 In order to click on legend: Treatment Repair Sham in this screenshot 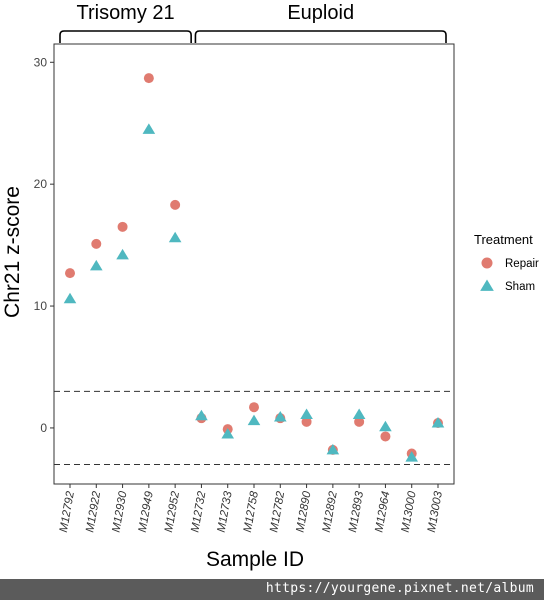, I will do `click(506, 262)`.